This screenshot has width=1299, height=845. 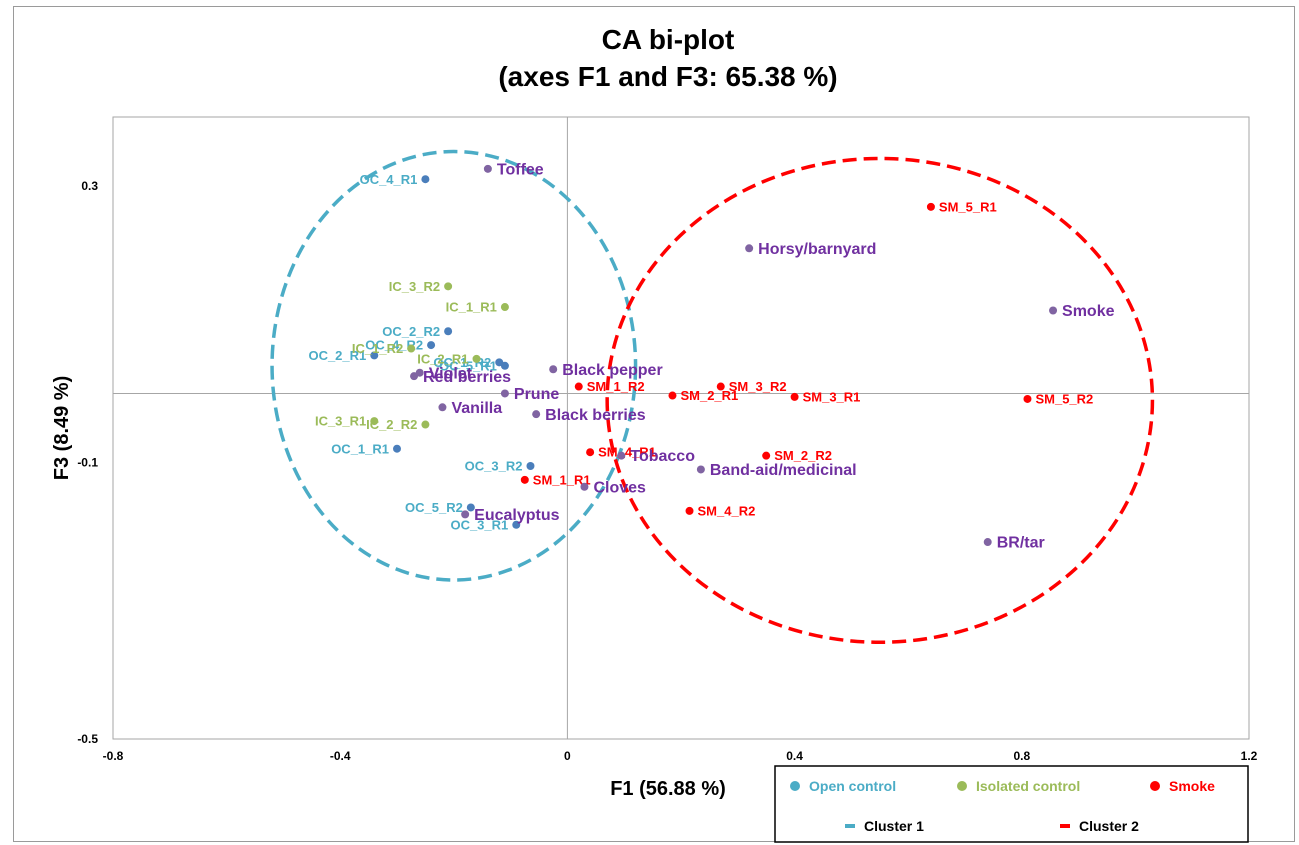 I want to click on point-isolated-control-ic-3-r1, so click(x=374, y=421).